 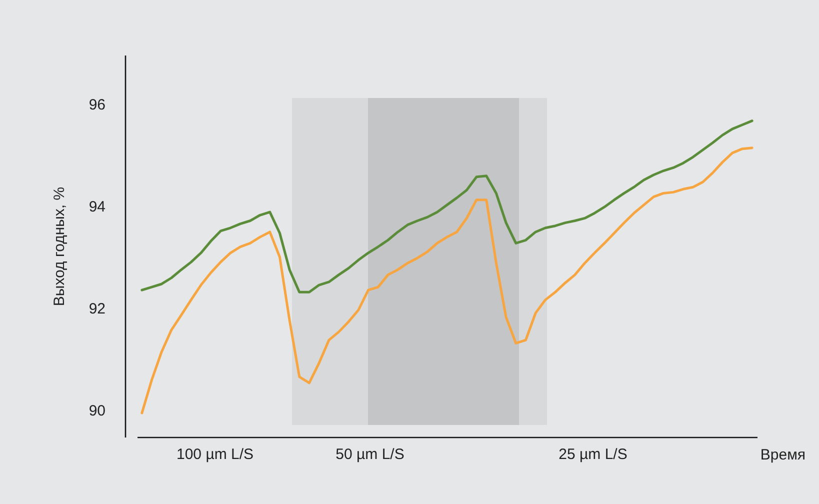 I want to click on x-axis-title: Время, so click(x=783, y=455).